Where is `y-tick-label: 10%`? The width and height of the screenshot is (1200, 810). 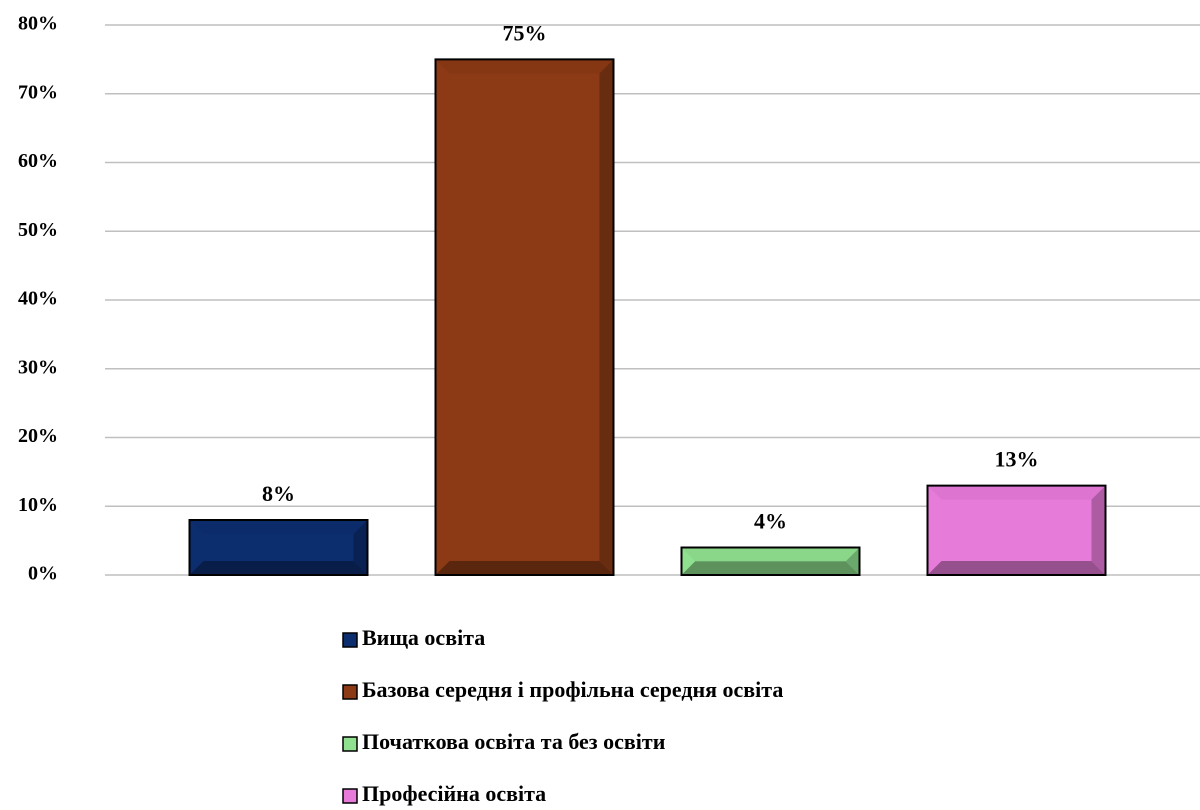
y-tick-label: 10% is located at coordinates (38, 505).